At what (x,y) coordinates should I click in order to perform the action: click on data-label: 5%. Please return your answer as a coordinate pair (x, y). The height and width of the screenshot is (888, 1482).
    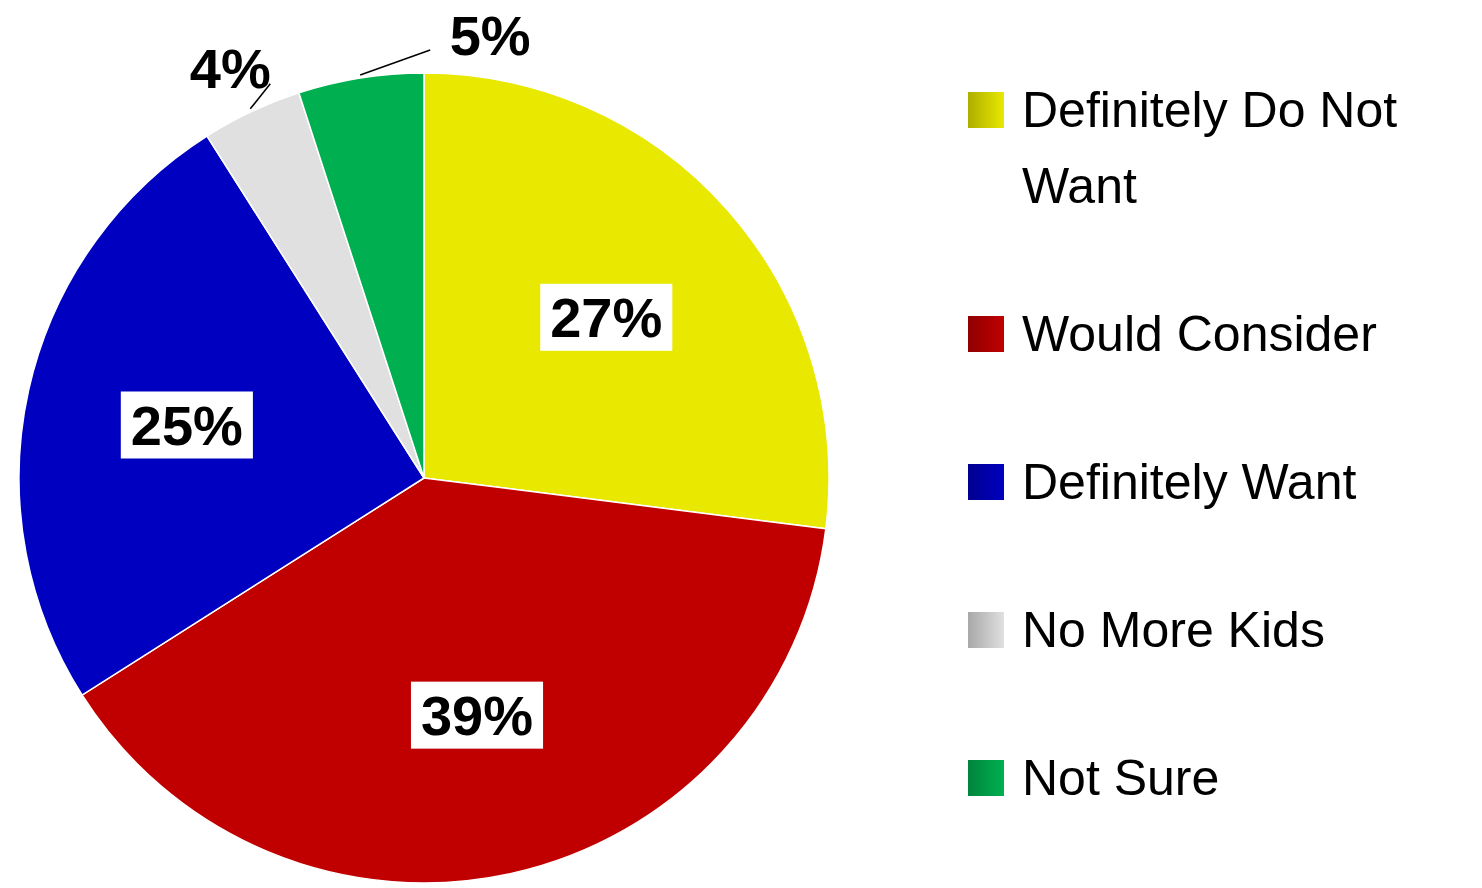
    Looking at the image, I should click on (490, 35).